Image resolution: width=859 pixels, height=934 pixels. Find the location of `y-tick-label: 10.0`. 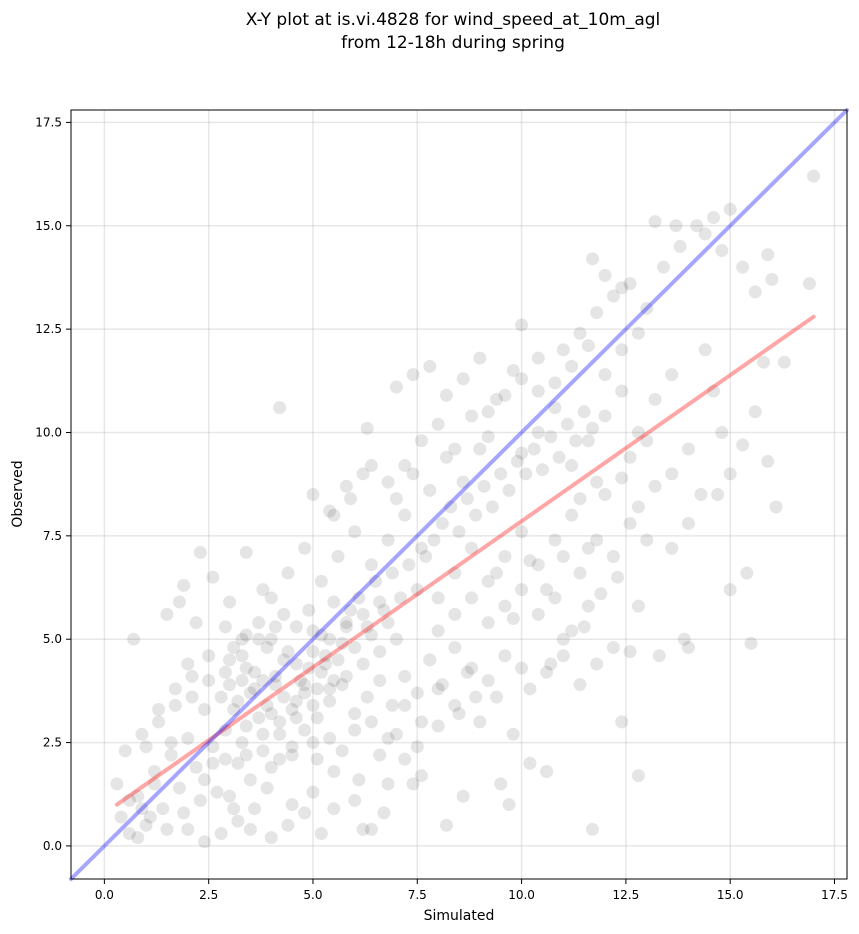

y-tick-label: 10.0 is located at coordinates (48, 432).